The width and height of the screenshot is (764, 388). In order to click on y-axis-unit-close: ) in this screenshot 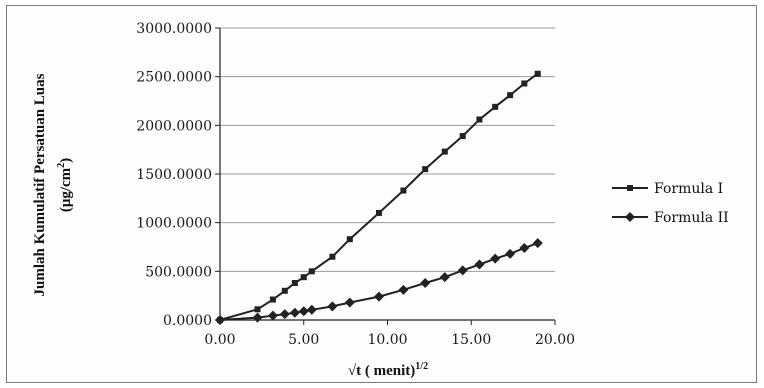, I will do `click(66, 160)`.